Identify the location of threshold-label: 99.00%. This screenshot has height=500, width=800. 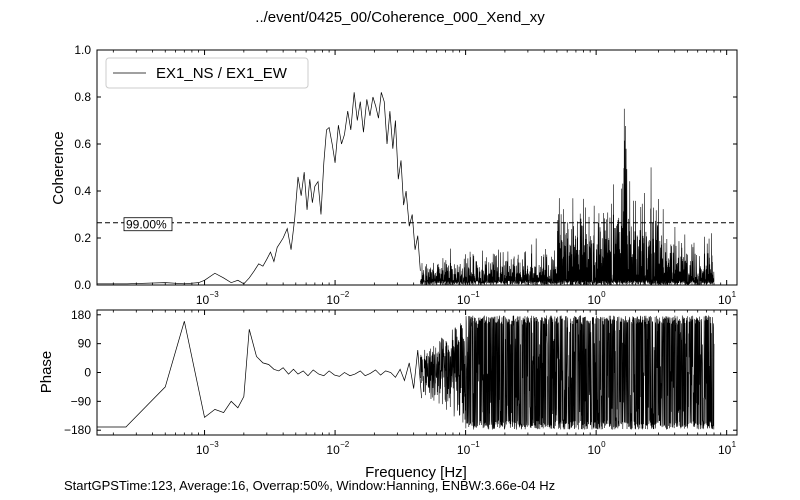
(146, 225).